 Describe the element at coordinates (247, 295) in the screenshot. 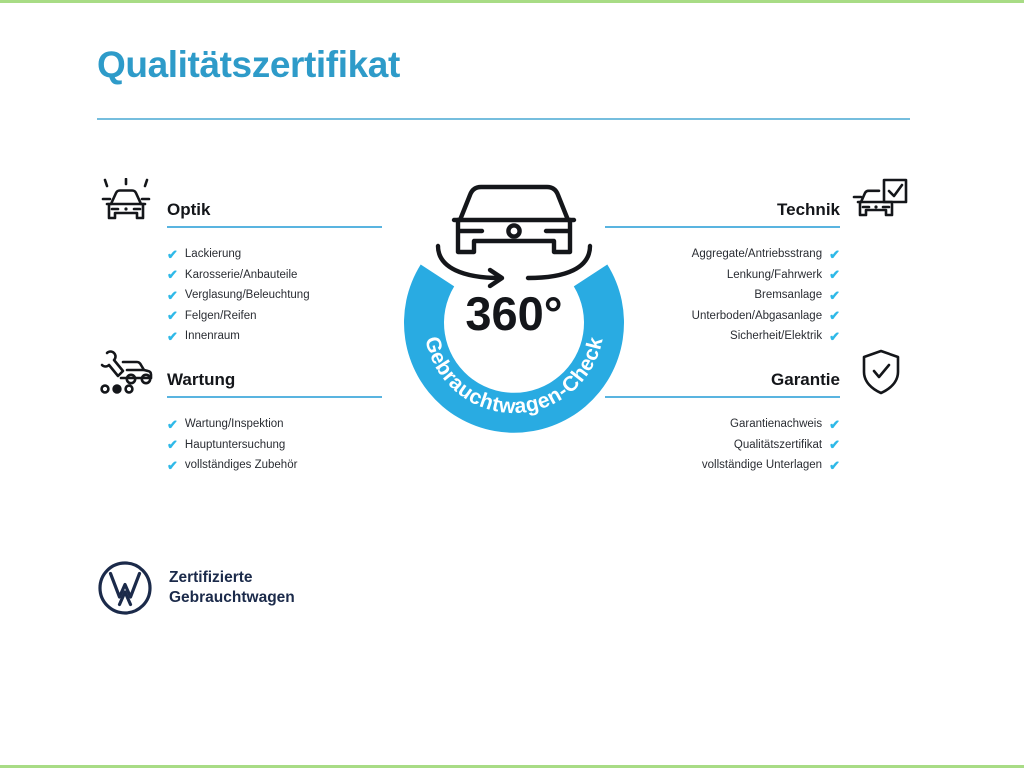

I see `list-item-label: Verglasung/Beleuchtung` at that location.